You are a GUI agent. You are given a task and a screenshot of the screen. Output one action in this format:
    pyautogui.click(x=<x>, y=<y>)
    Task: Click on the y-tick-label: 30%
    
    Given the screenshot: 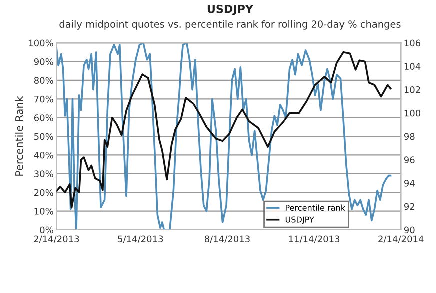 What is the action you would take?
    pyautogui.click(x=44, y=174)
    